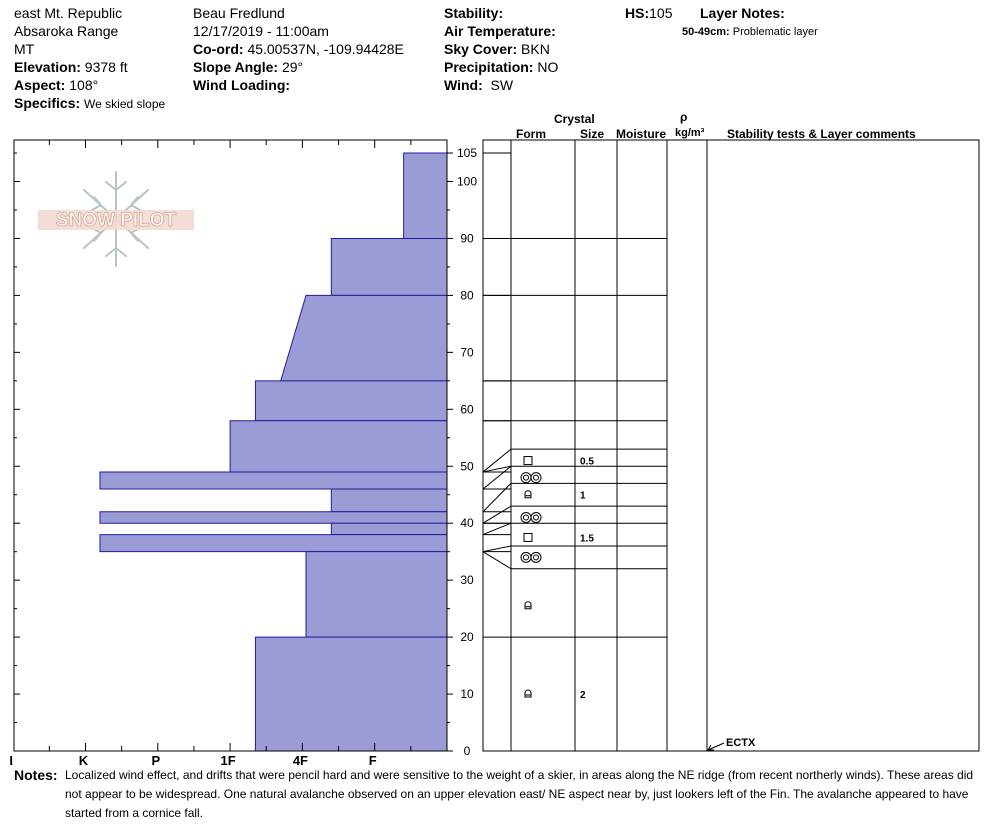 This screenshot has width=994, height=840. Describe the element at coordinates (489, 67) in the screenshot. I see `precip-label: Precipitation:` at that location.